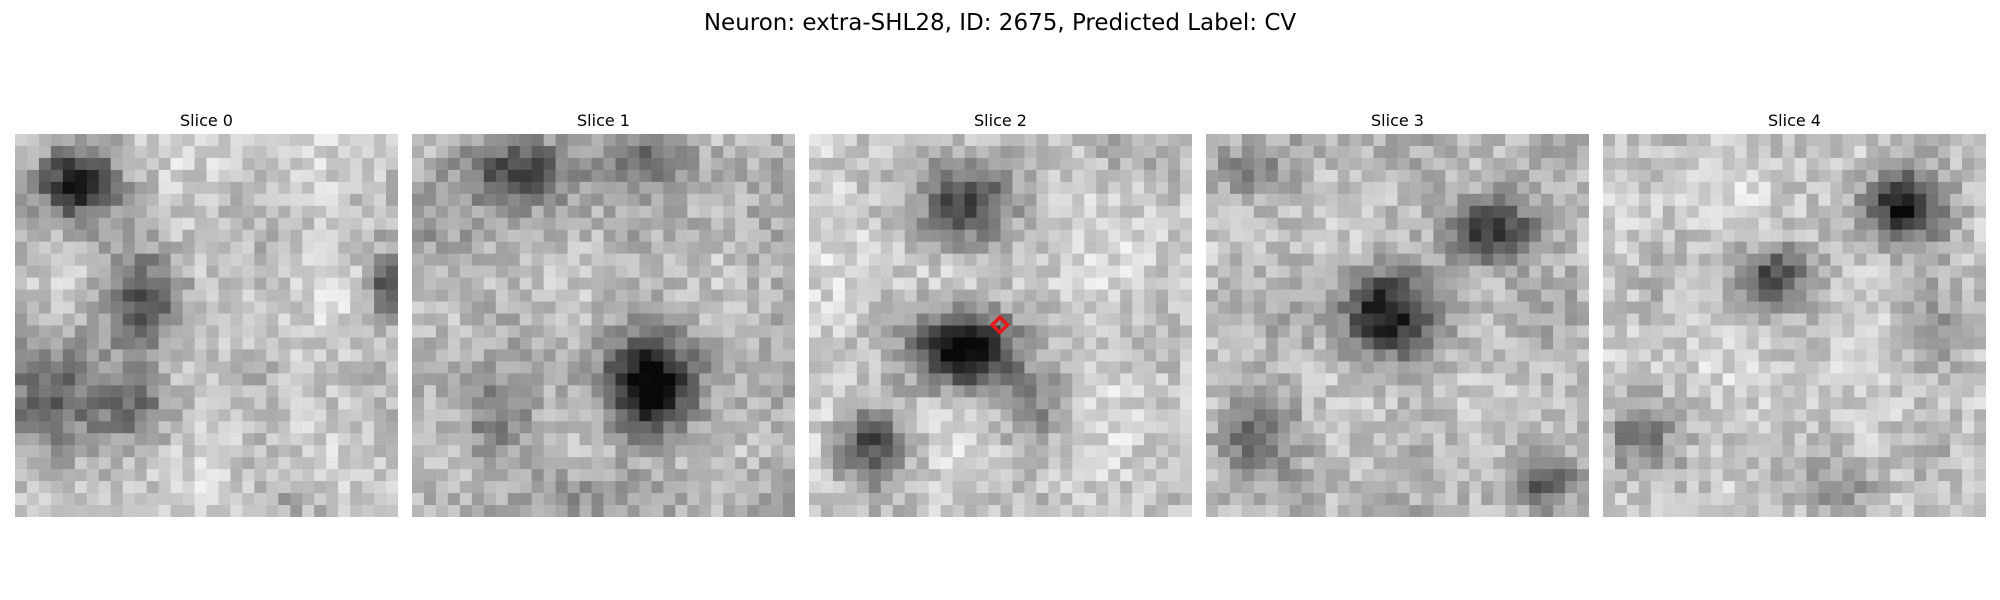  I want to click on slice-title: Slice 3, so click(1397, 120).